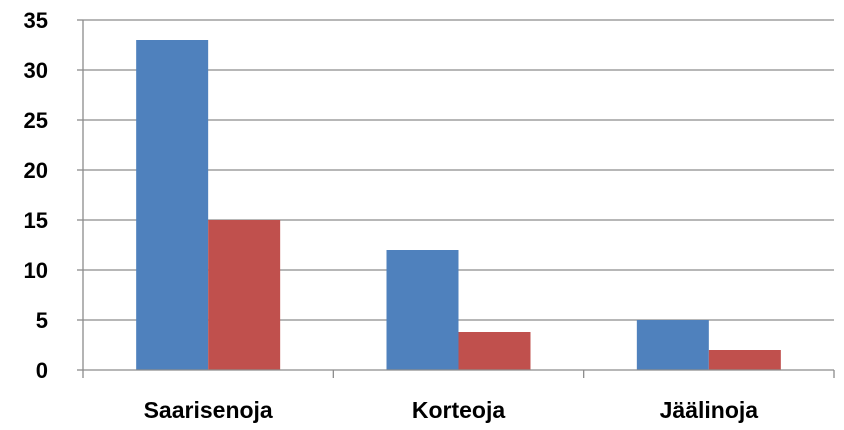 The image size is (844, 430). Describe the element at coordinates (36, 270) in the screenshot. I see `y-tick-label: 10` at that location.